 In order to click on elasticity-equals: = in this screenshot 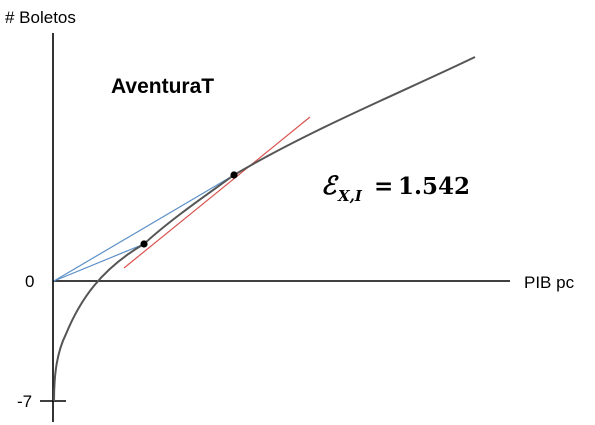, I will do `click(383, 186)`.